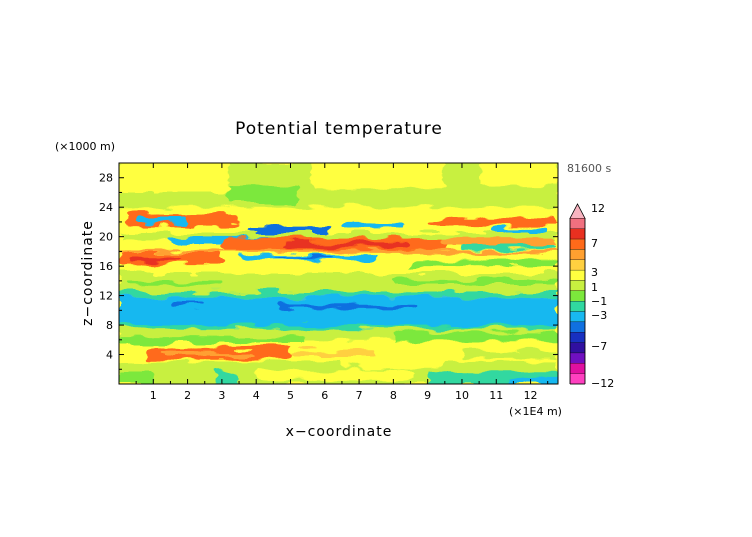  I want to click on x-tick-label-10: 10, so click(462, 395).